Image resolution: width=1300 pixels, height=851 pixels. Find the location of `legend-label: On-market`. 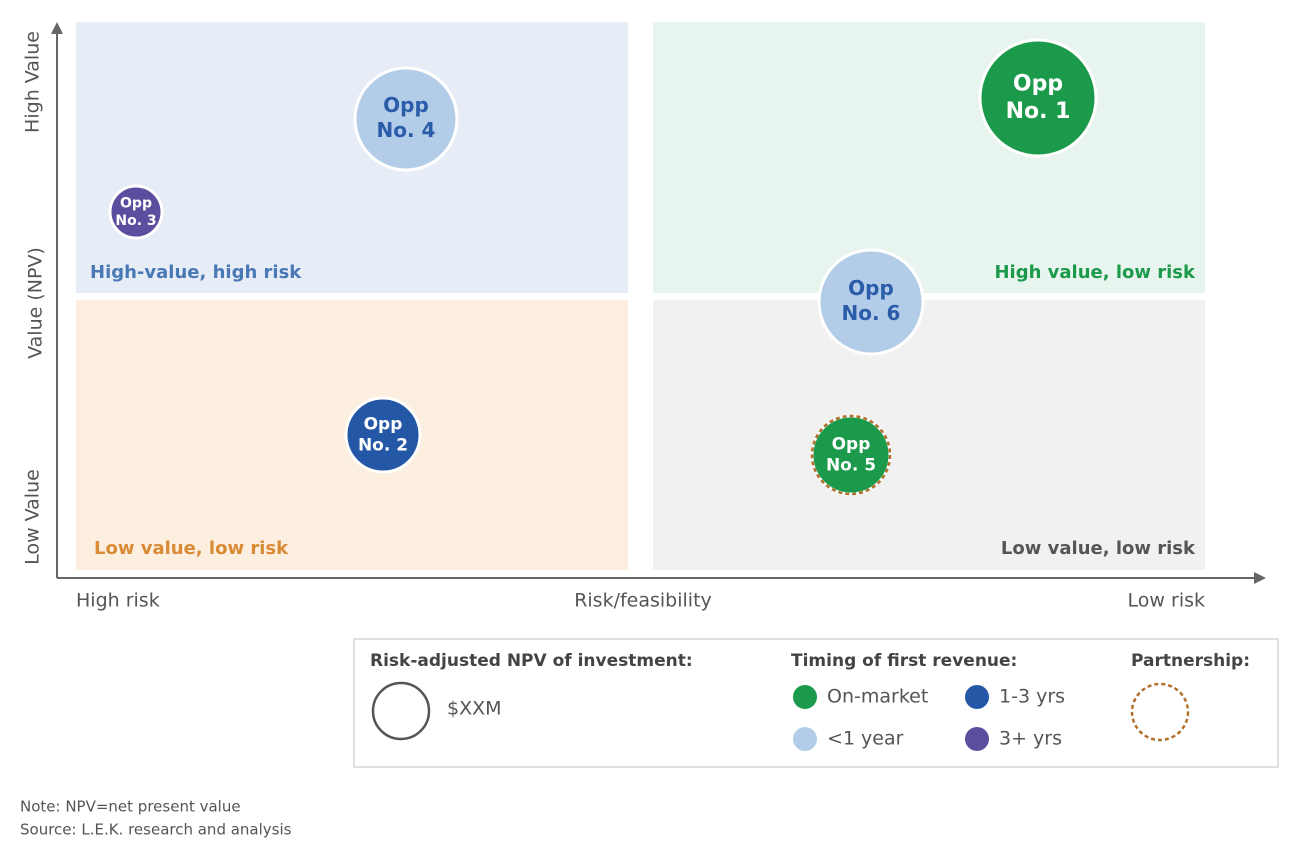

legend-label: On-market is located at coordinates (877, 697).